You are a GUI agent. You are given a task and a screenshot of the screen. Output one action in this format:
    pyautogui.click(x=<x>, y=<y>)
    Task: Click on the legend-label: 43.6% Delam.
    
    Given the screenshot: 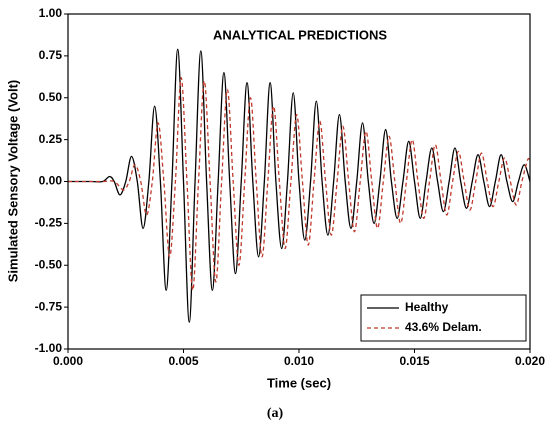 What is the action you would take?
    pyautogui.click(x=443, y=327)
    